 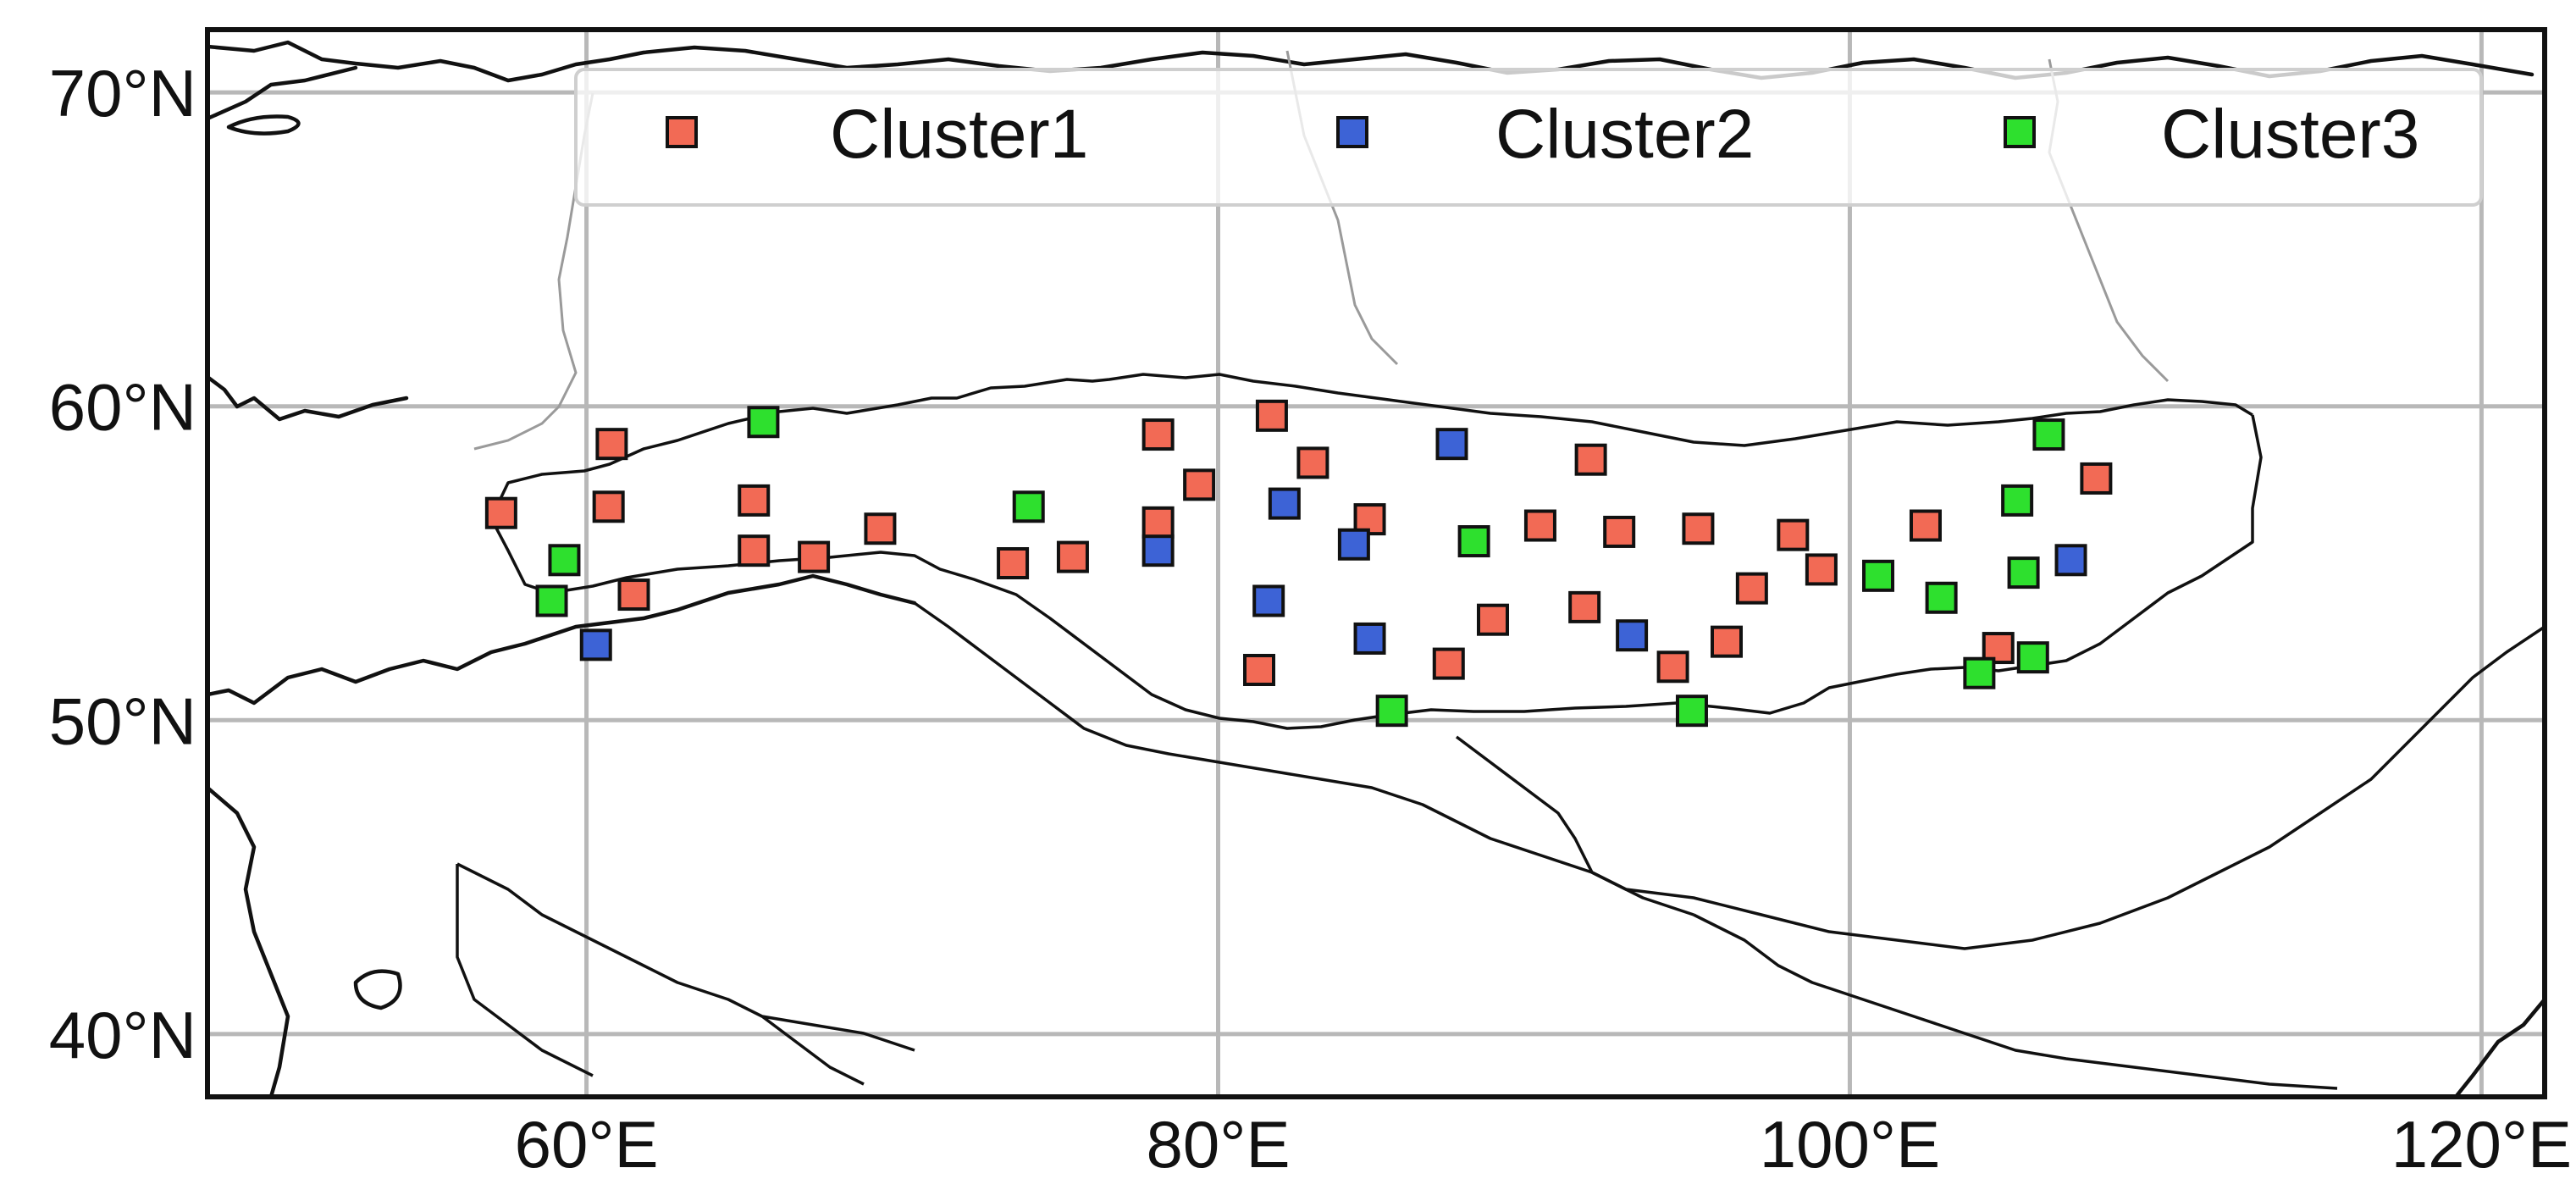 What do you see at coordinates (686, 974) in the screenshot?
I see `central-asia-borders` at bounding box center [686, 974].